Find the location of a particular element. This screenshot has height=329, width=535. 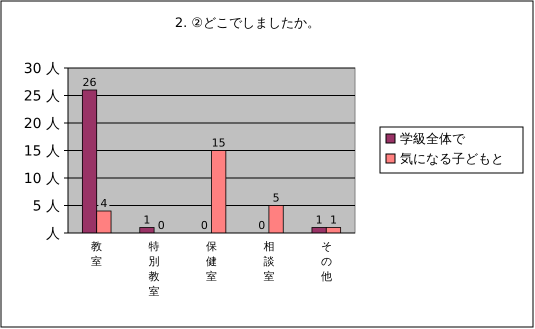

data-label: 4 is located at coordinates (104, 203).